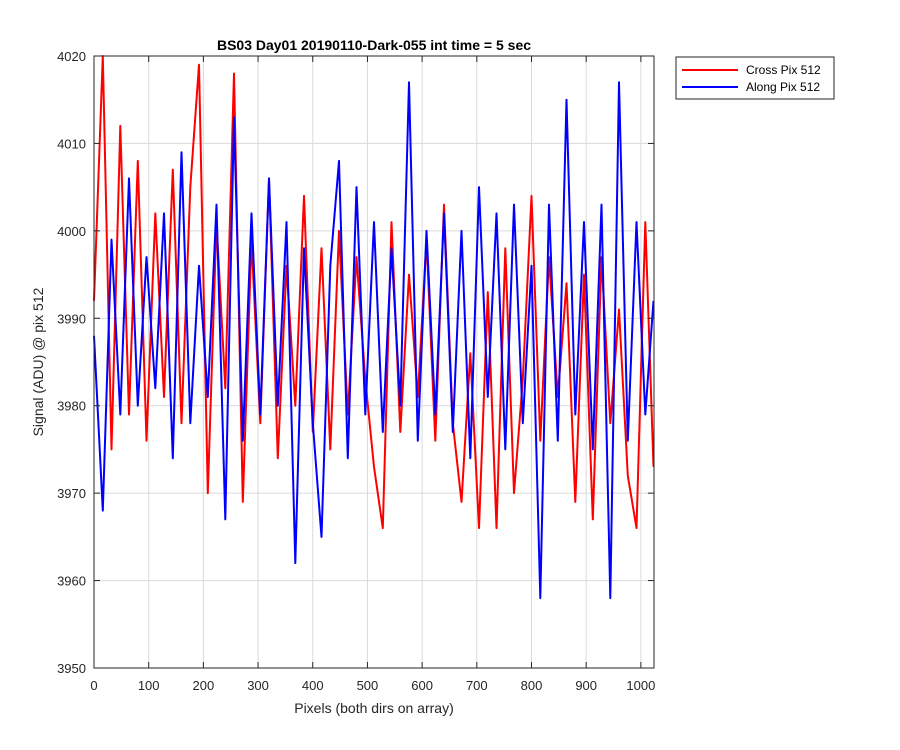 The height and width of the screenshot is (750, 900). Describe the element at coordinates (422, 685) in the screenshot. I see `x-tick-label: 600` at that location.